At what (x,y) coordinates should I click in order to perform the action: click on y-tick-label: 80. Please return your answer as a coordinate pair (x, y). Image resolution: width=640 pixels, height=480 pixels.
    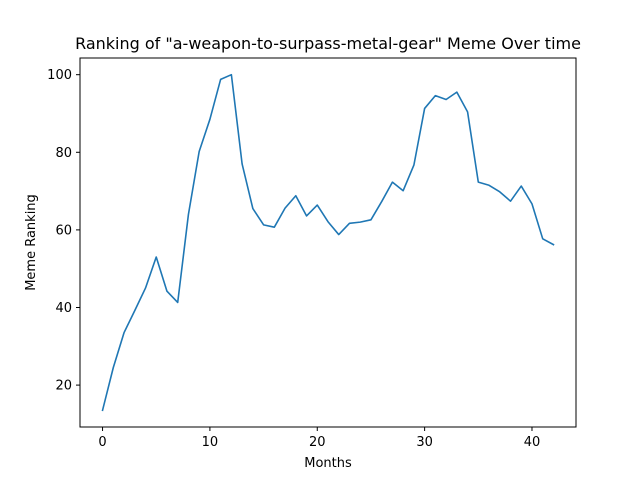
    Looking at the image, I should click on (63, 153).